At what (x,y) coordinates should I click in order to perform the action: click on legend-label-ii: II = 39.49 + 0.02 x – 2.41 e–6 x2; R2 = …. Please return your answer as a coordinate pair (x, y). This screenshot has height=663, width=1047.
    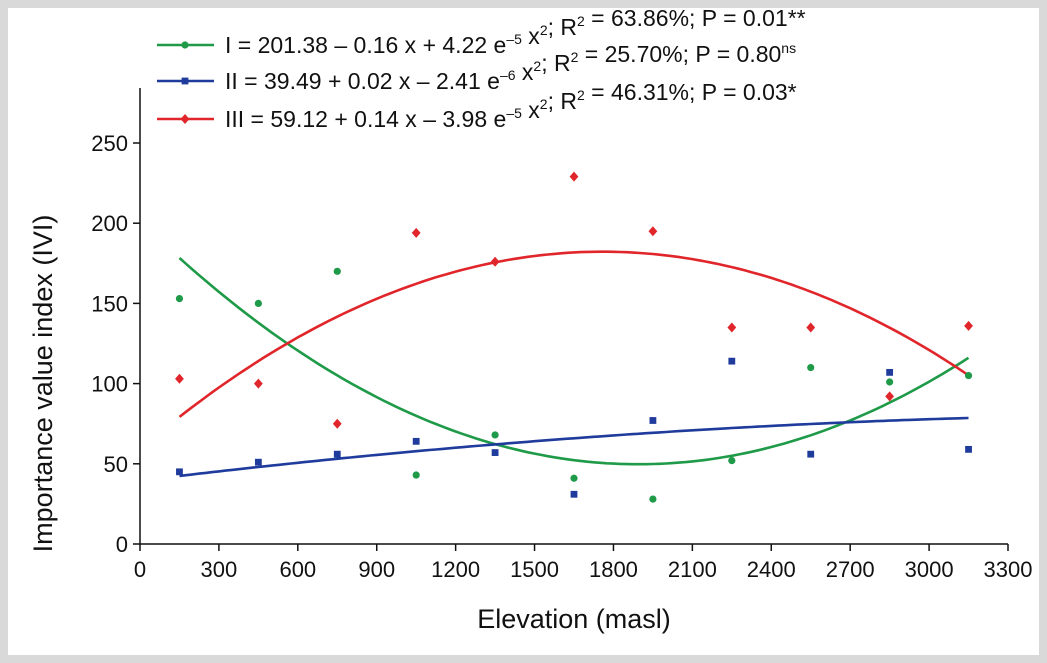
    Looking at the image, I should click on (510, 67).